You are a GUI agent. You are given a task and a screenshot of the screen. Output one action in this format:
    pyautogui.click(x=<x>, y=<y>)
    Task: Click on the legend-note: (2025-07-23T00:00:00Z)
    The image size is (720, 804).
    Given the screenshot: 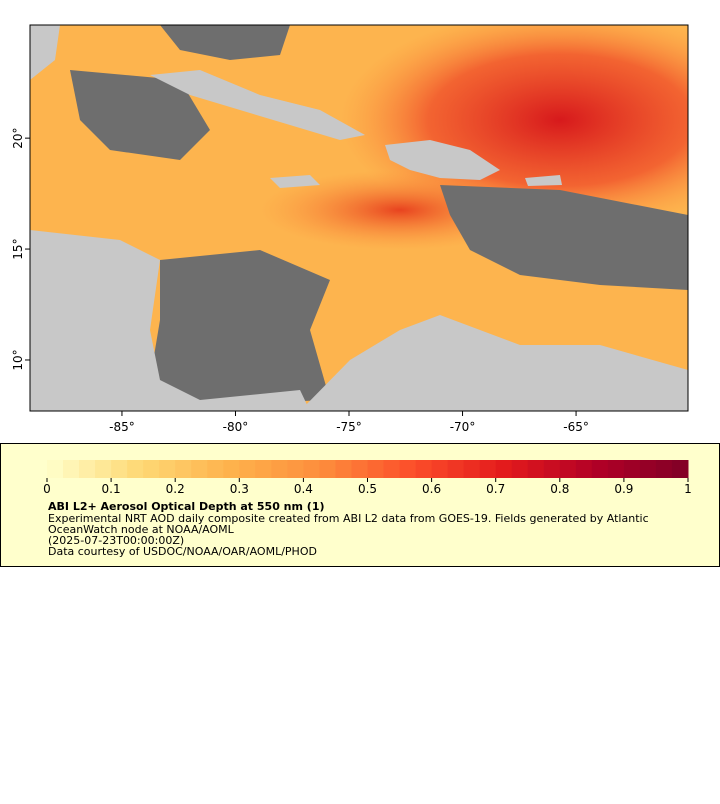 What is the action you would take?
    pyautogui.click(x=116, y=540)
    